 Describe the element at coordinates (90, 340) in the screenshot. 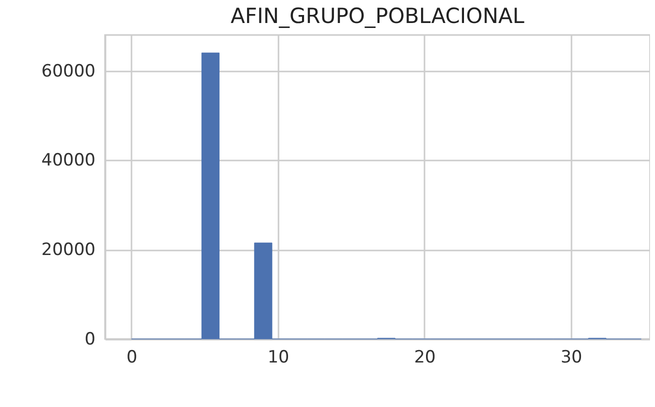

I see `y-tick-label: 0` at that location.